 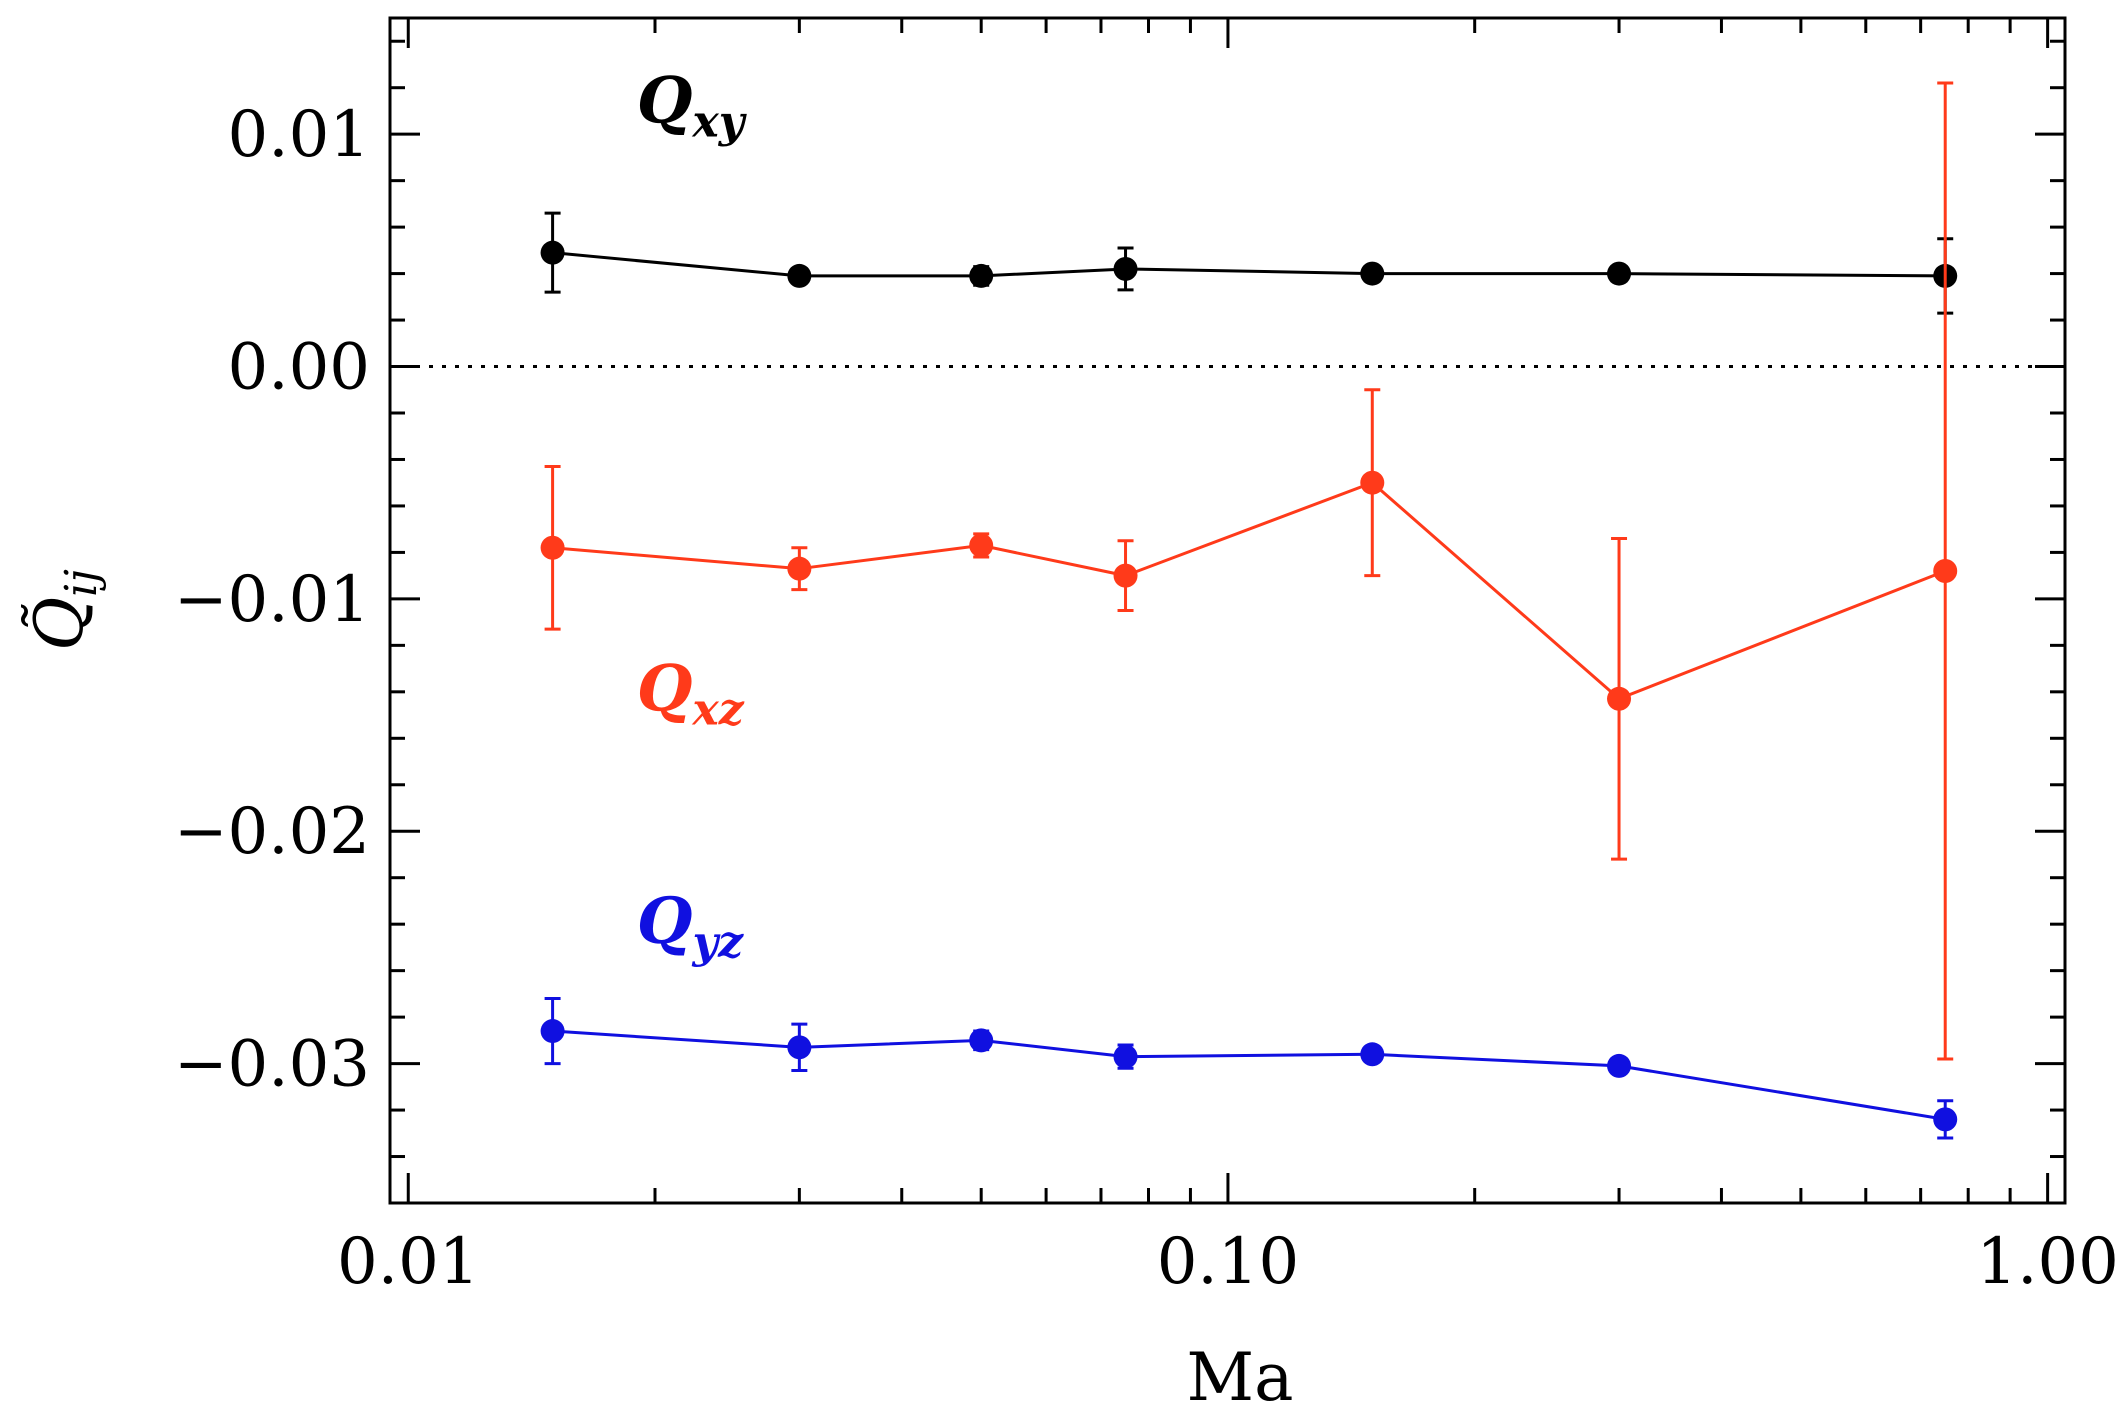 I want to click on series-label-sub: yz, so click(x=718, y=942).